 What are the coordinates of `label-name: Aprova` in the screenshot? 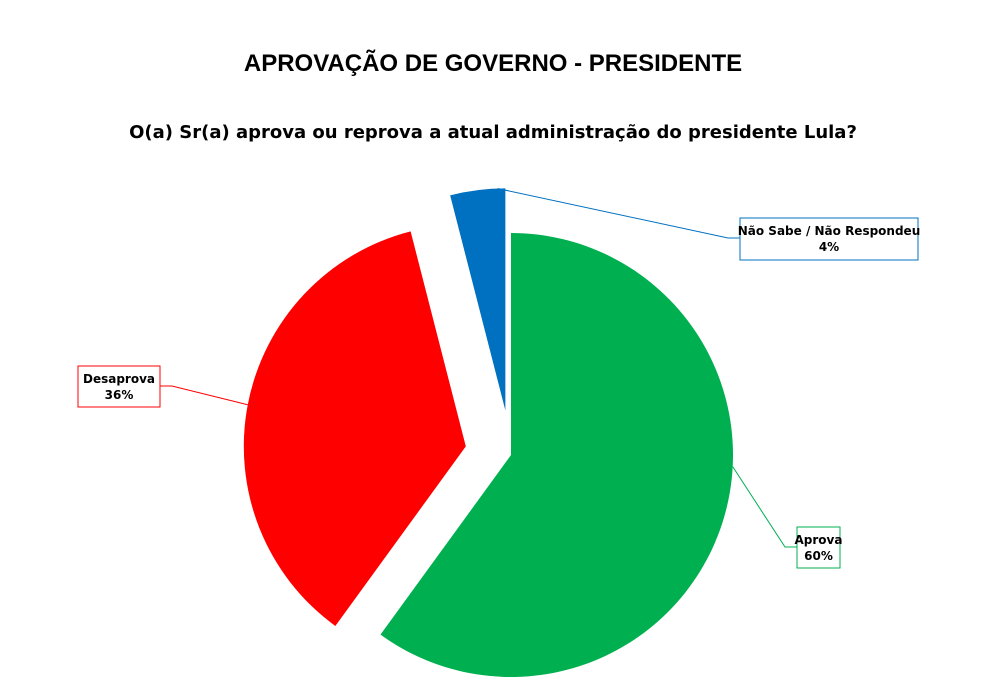 It's located at (819, 540).